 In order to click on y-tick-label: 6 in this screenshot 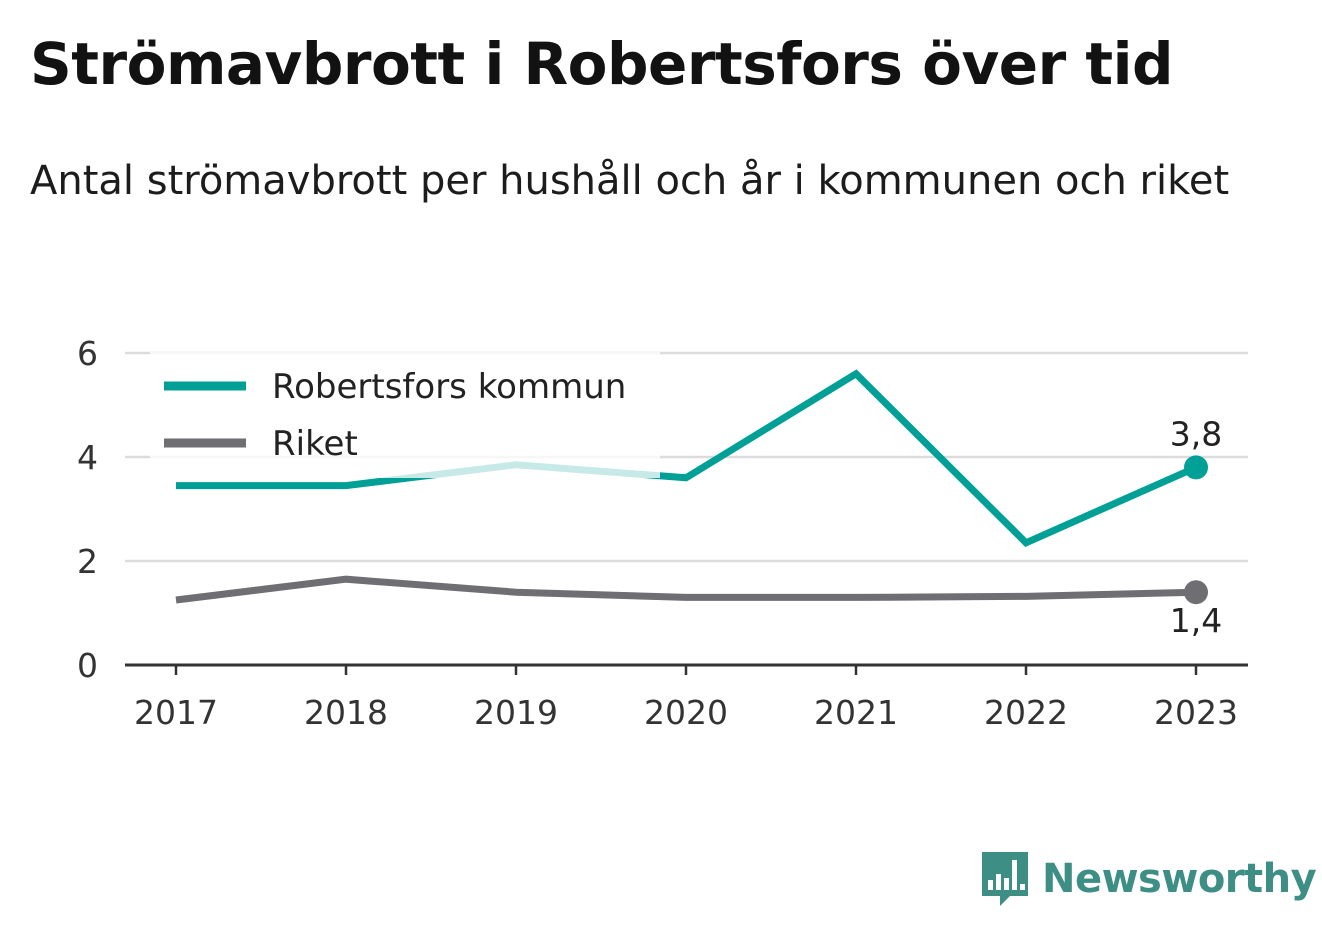, I will do `click(87, 353)`.